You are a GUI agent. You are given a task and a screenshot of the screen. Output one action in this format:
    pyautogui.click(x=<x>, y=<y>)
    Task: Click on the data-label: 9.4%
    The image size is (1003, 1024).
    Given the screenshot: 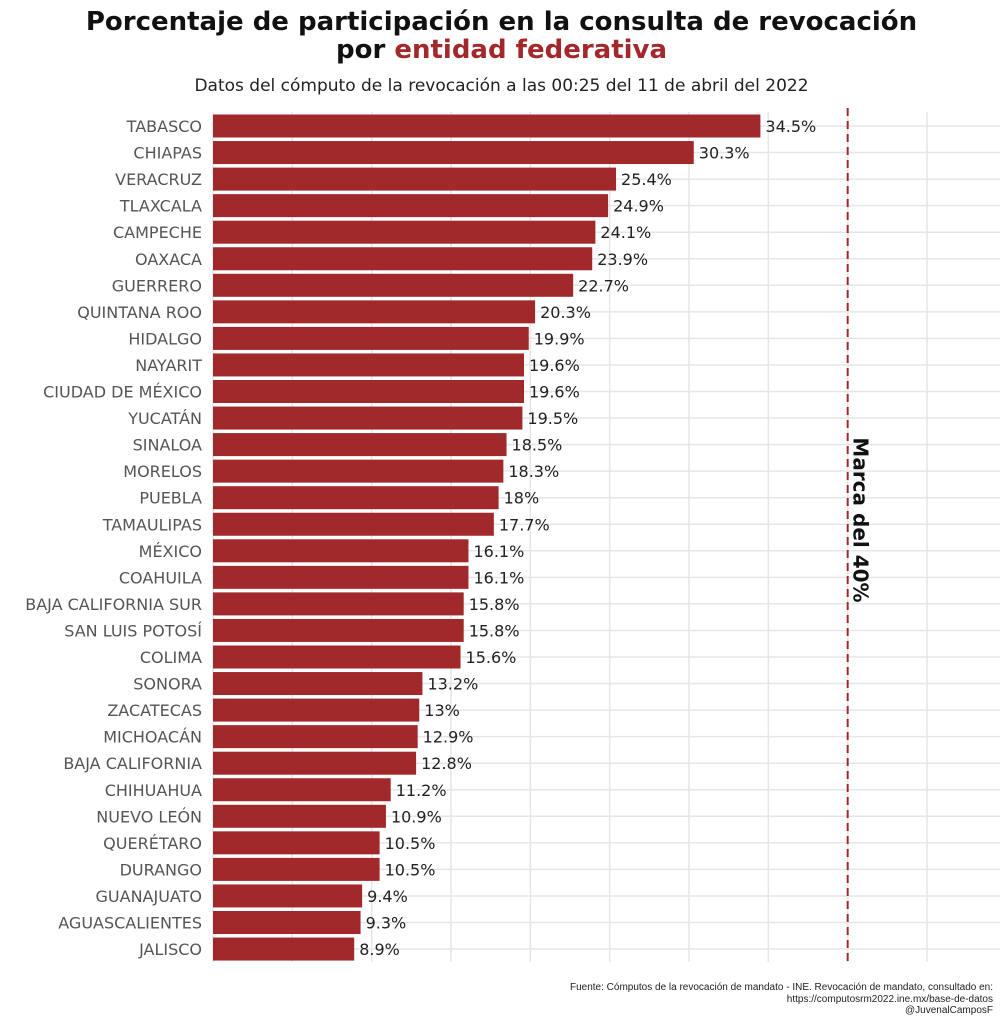 What is the action you would take?
    pyautogui.click(x=387, y=896)
    